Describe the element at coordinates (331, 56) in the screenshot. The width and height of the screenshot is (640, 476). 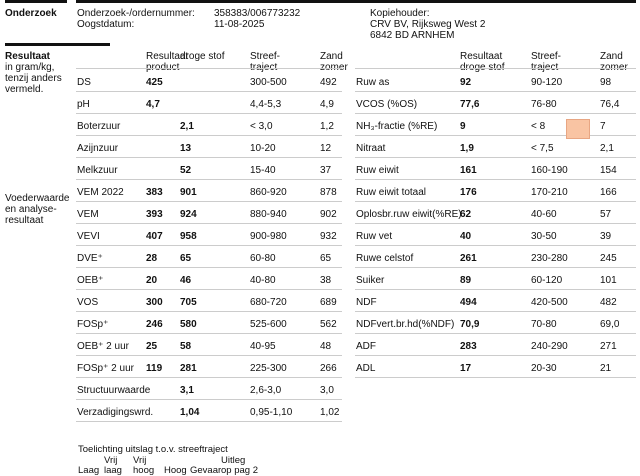
I see `left-header-zand-1: Zand` at that location.